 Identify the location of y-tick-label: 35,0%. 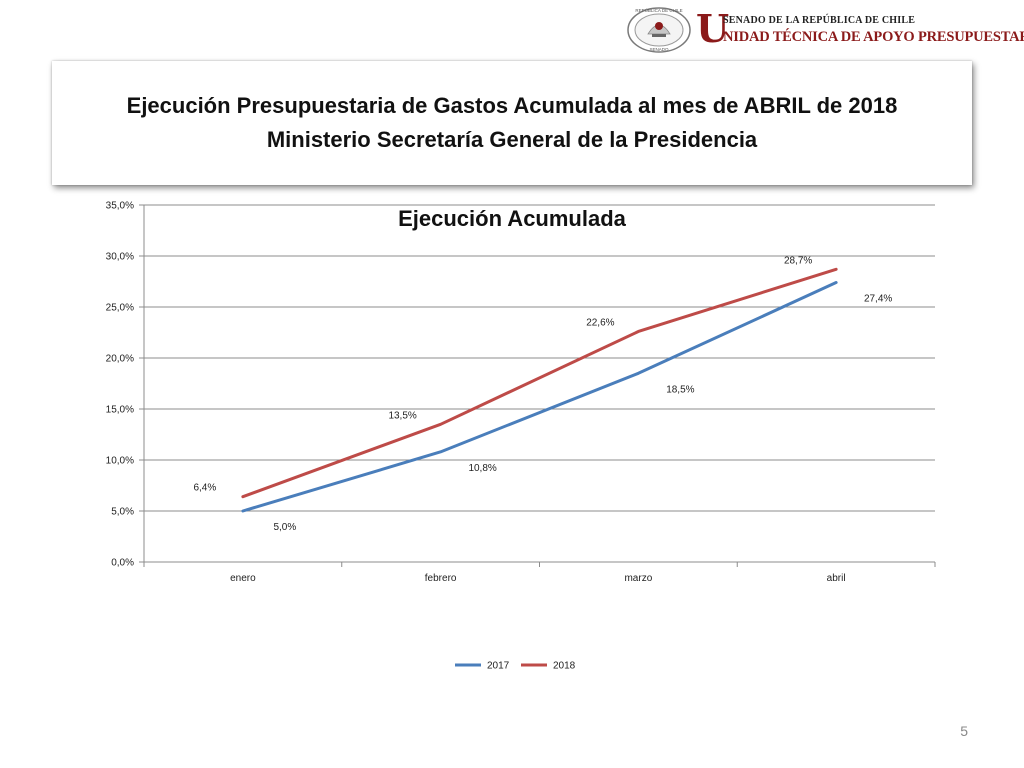
(120, 206).